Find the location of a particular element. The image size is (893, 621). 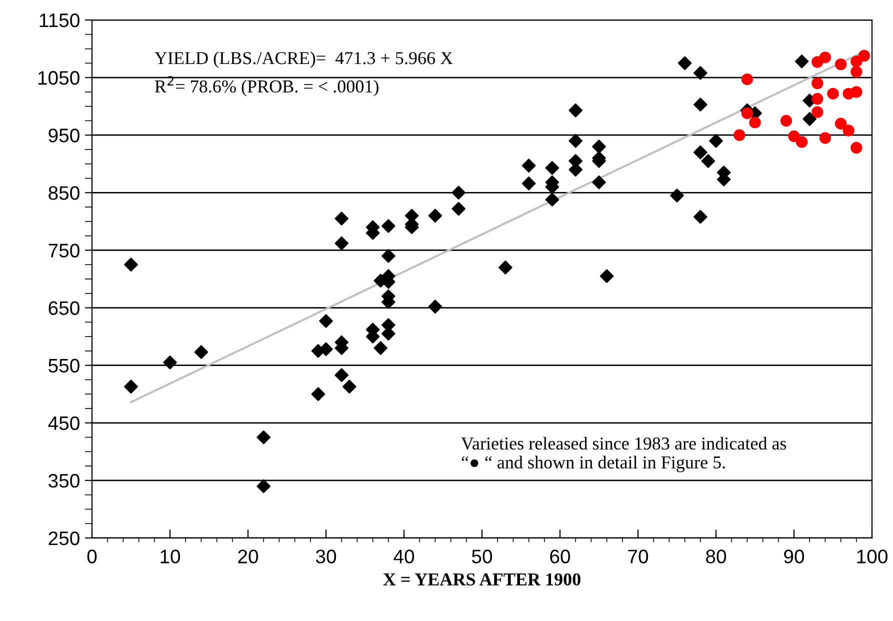

x-tick-label: 90 is located at coordinates (794, 557).